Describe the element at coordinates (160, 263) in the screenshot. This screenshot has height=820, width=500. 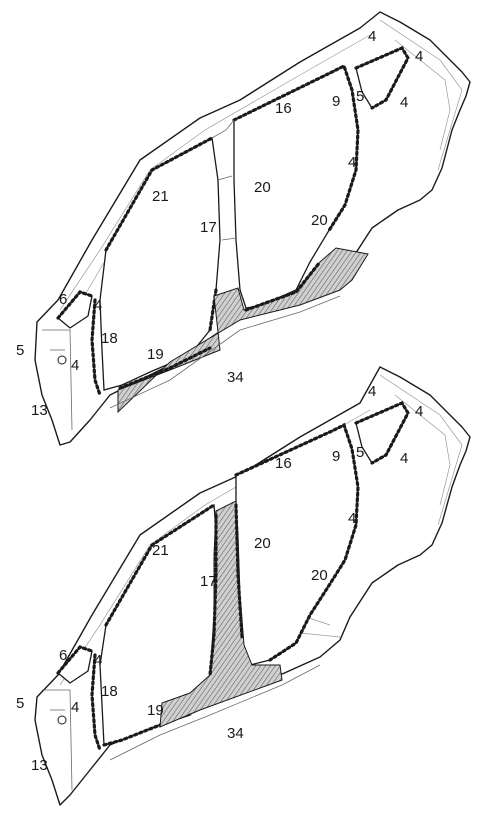
I see `front-door-opening` at that location.